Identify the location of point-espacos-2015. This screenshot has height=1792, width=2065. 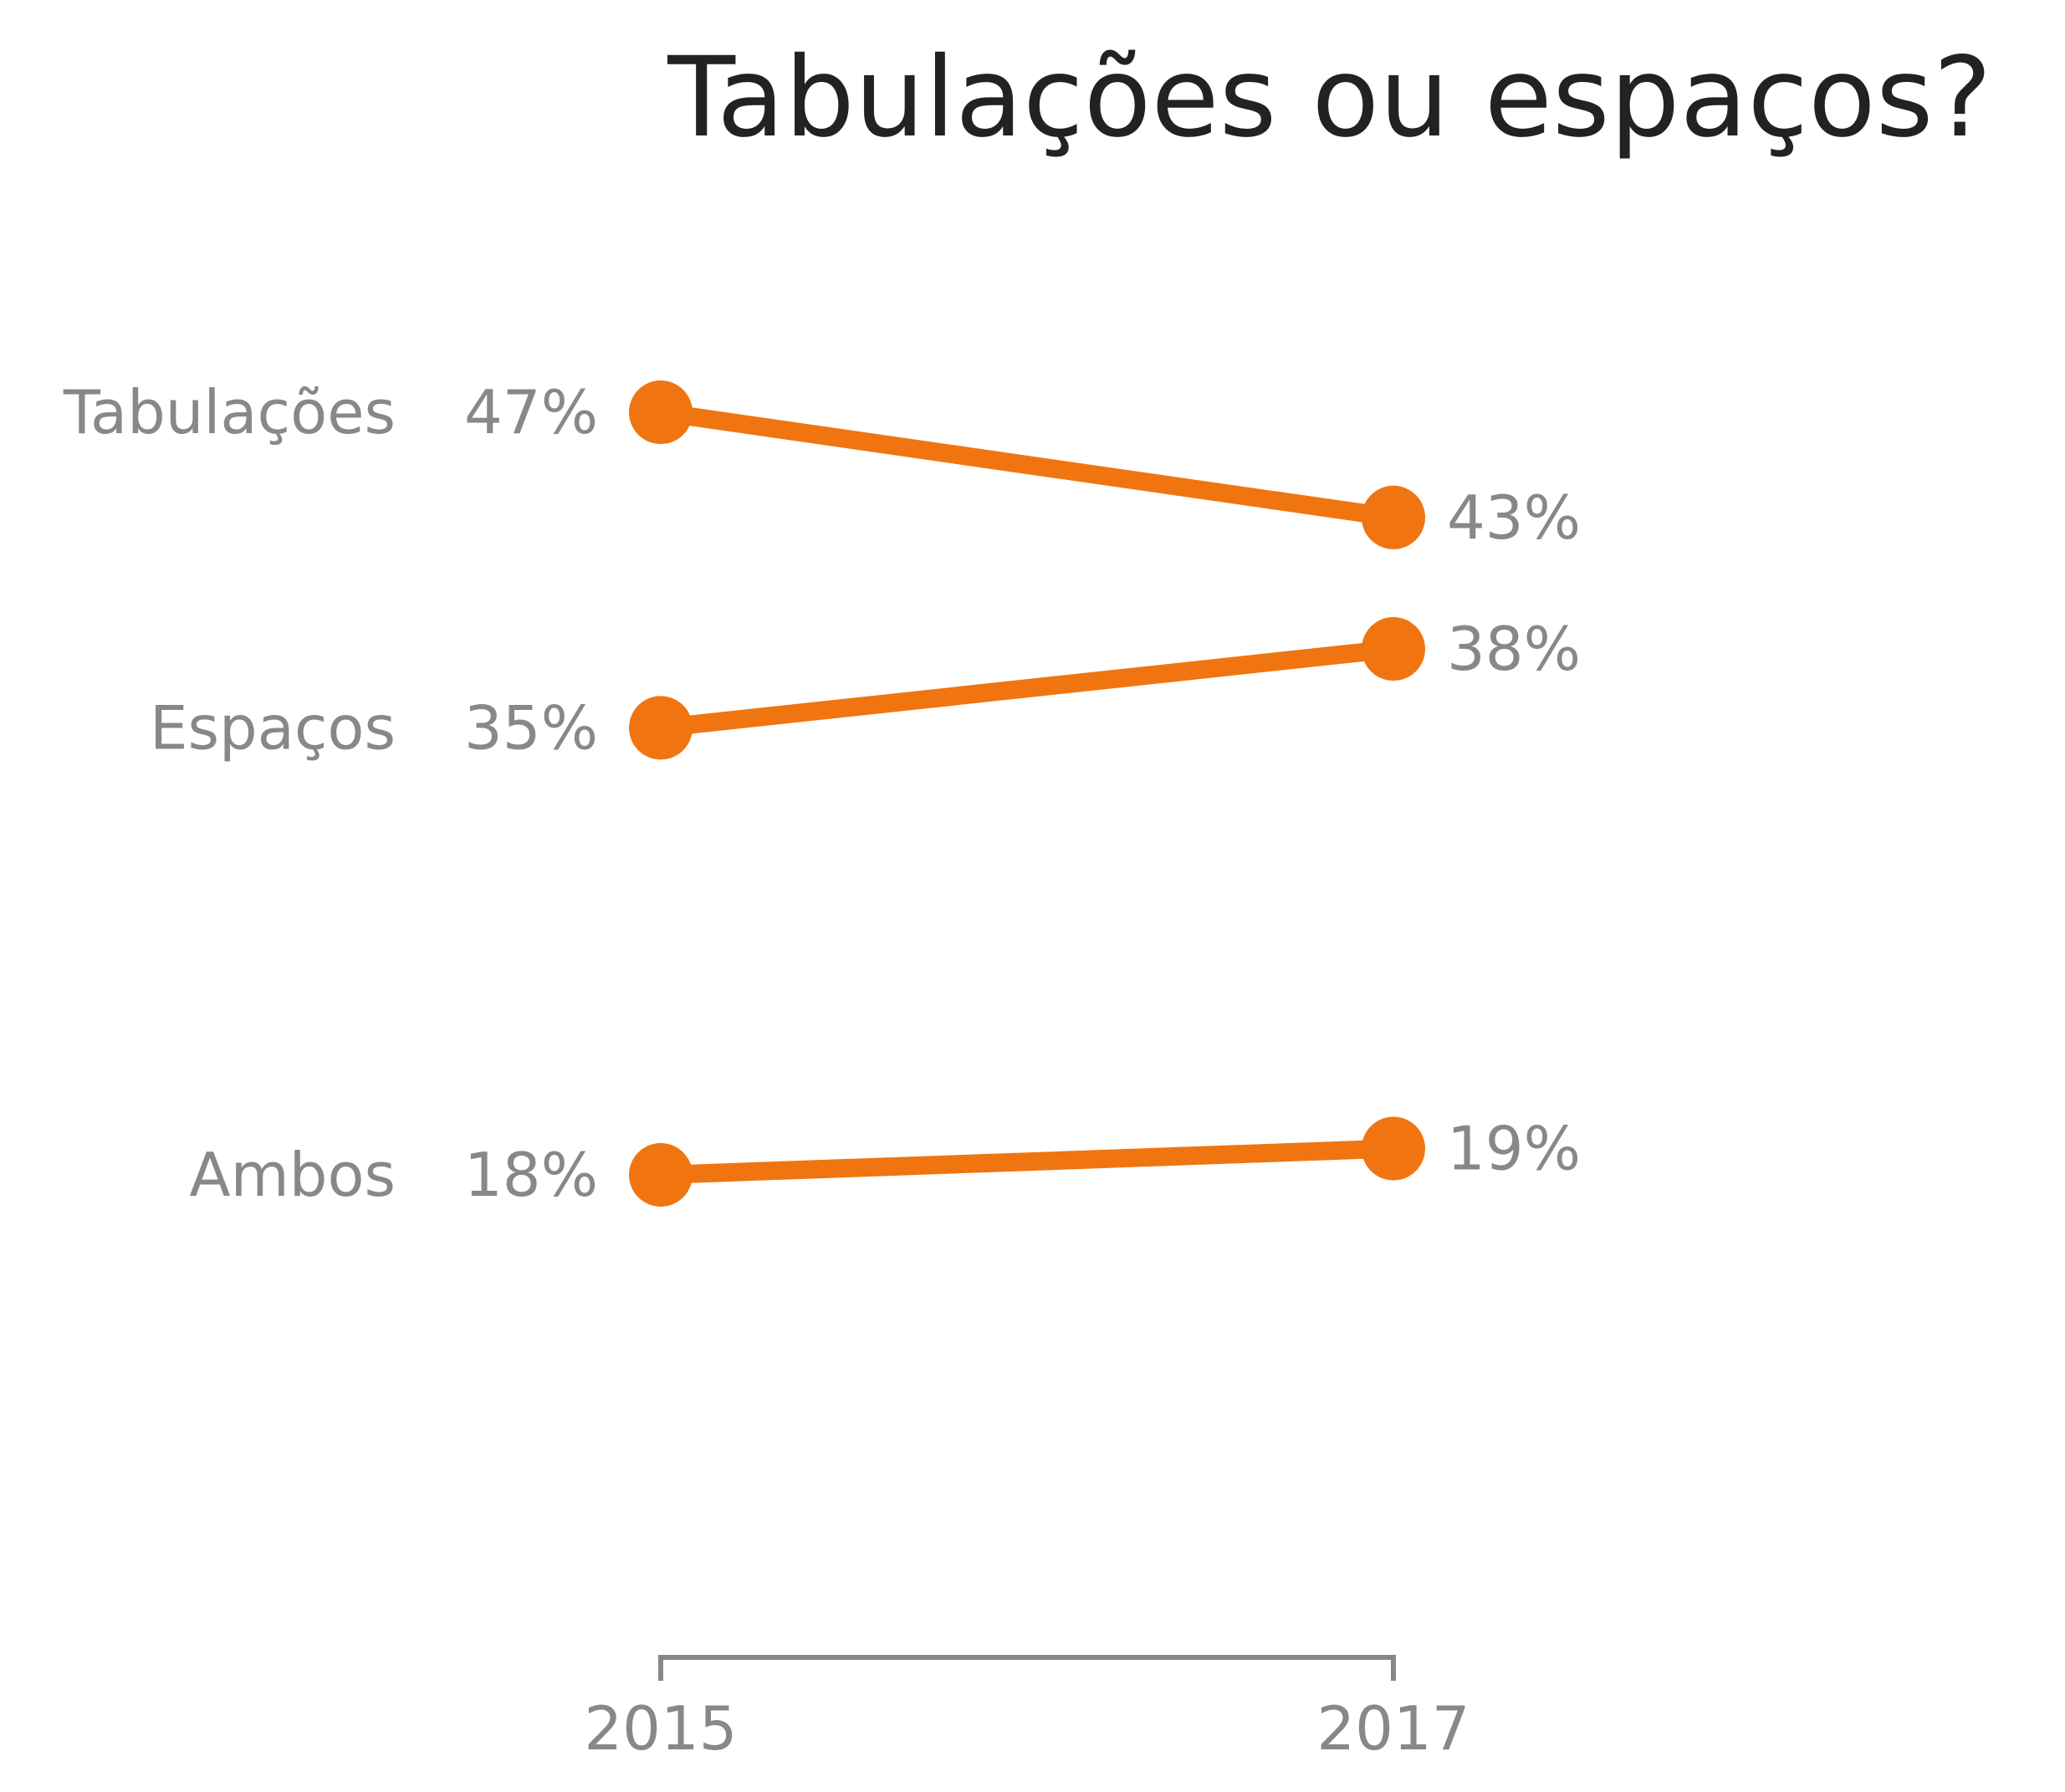
(661, 728).